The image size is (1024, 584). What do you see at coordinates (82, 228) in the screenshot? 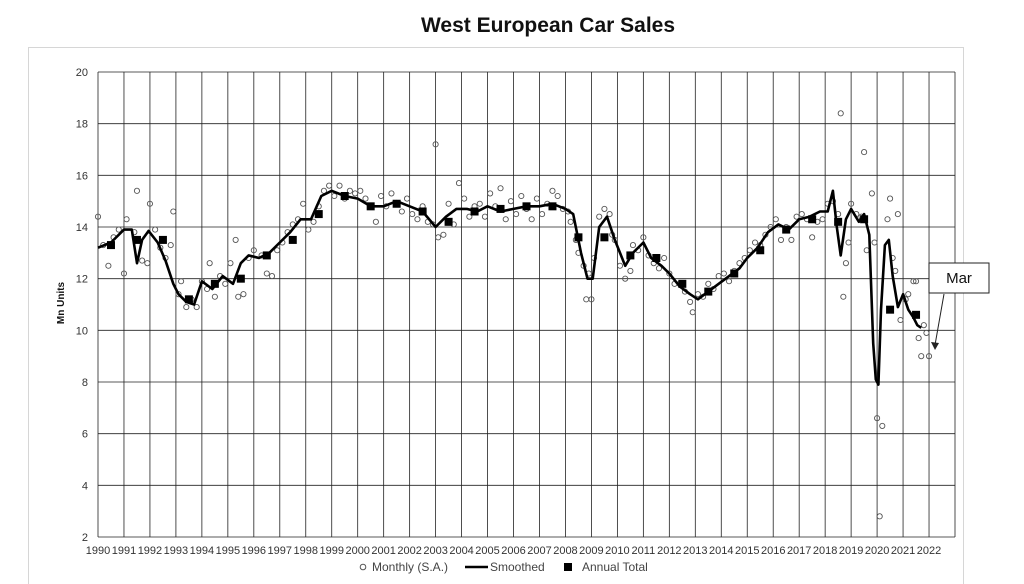
I see `y-tick-label: 14` at bounding box center [82, 228].